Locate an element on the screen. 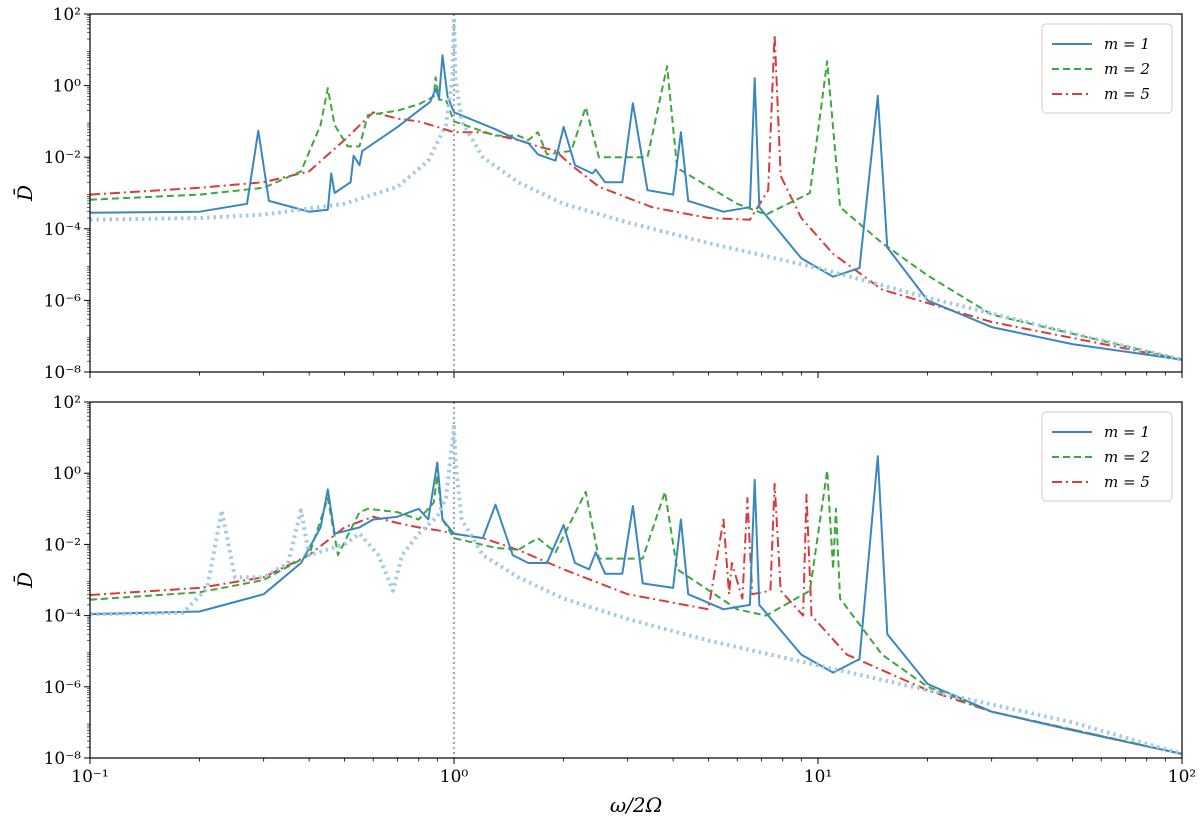  x-axis-label: ω/2Ω is located at coordinates (636, 805).